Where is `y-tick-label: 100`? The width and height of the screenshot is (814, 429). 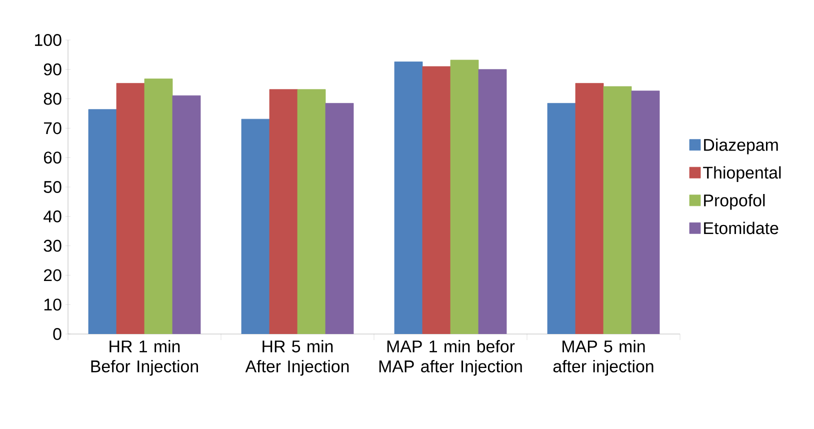
y-tick-label: 100 is located at coordinates (48, 40).